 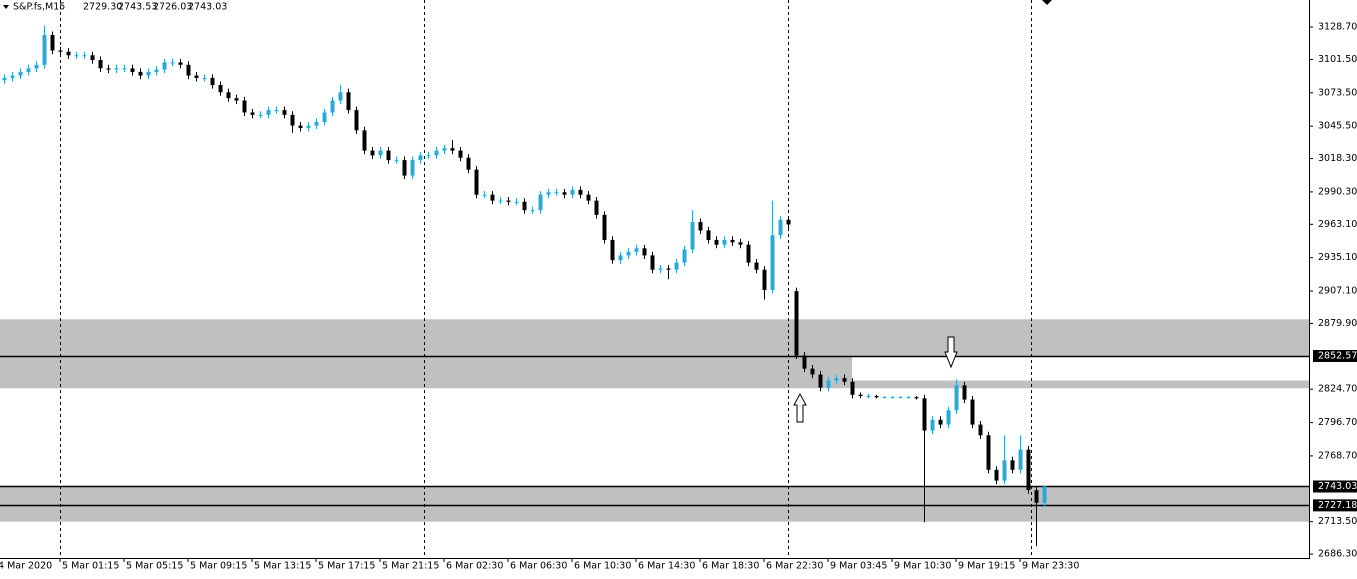 What do you see at coordinates (1337, 126) in the screenshot?
I see `y-tick-label: 3045.50` at bounding box center [1337, 126].